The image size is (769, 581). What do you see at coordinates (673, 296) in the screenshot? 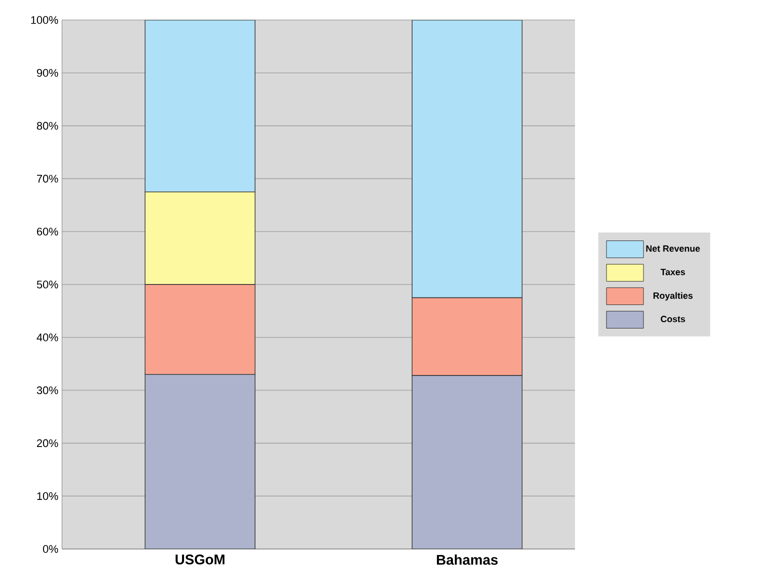
I see `legend-label: Royalties` at bounding box center [673, 296].